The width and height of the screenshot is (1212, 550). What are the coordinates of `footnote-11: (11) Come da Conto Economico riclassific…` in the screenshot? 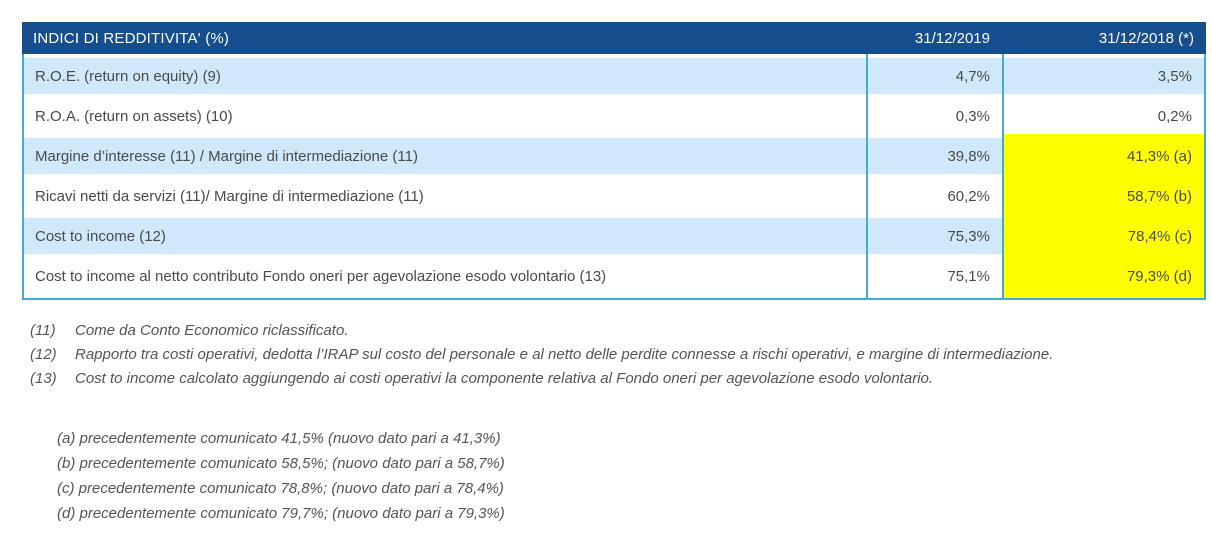 It's located at (541, 330).